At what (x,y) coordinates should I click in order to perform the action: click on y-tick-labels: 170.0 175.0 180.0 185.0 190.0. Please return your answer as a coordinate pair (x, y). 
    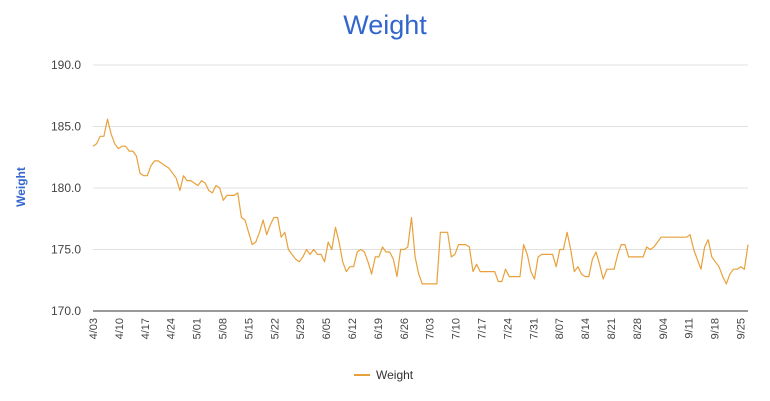
    Looking at the image, I should click on (66, 188).